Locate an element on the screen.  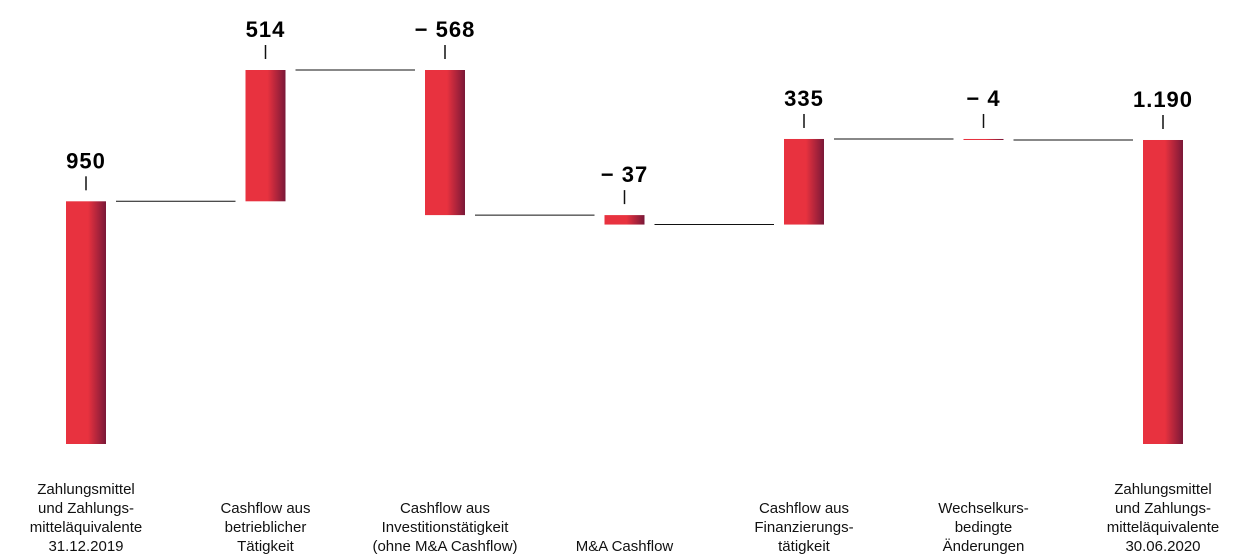
category-label: Cashflow aus Finanzierungs- tätigkeit is located at coordinates (804, 527).